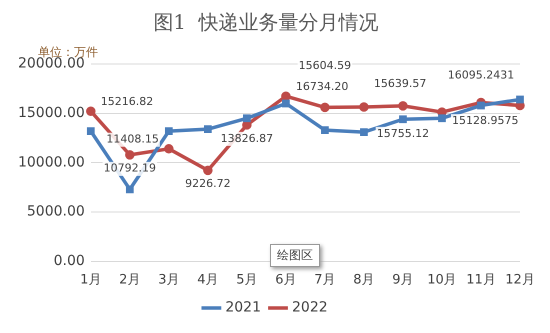 This screenshot has height=333, width=550. Describe the element at coordinates (286, 280) in the screenshot. I see `x-tick-label: 6月` at that location.